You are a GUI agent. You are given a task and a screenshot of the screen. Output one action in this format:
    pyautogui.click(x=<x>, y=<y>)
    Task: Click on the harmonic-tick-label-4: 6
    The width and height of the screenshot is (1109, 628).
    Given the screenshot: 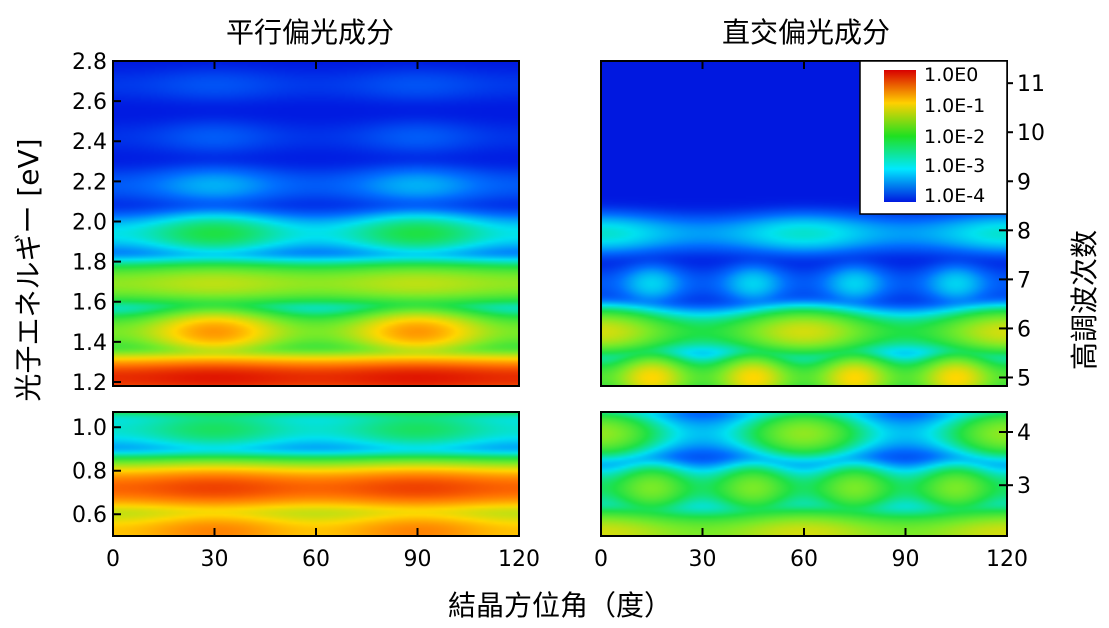 What is the action you would take?
    pyautogui.click(x=1024, y=329)
    